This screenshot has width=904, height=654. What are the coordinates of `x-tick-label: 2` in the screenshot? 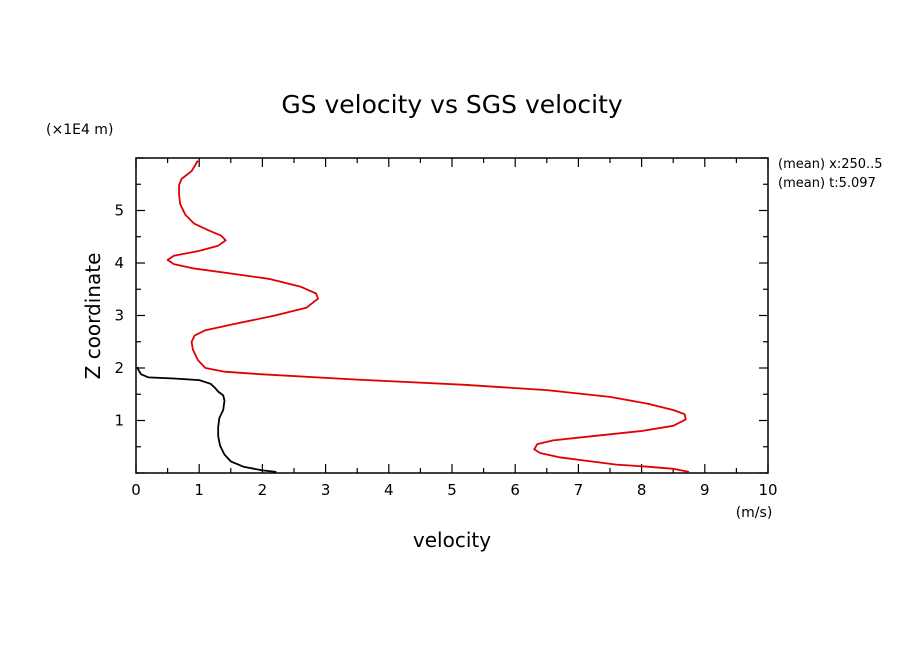 It's located at (263, 490).